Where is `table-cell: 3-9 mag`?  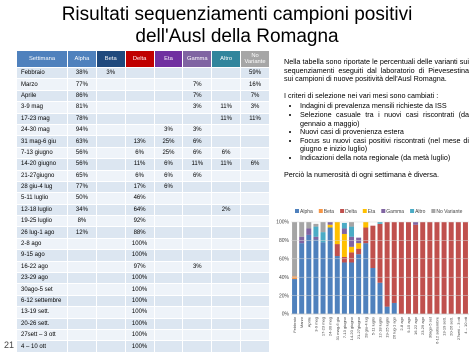
table-cell: 3-9 mag is located at coordinates (42, 107).